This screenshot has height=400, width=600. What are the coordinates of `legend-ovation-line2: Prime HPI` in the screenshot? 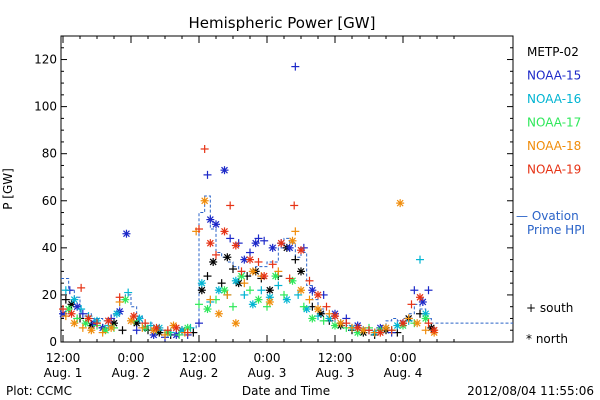 It's located at (556, 230).